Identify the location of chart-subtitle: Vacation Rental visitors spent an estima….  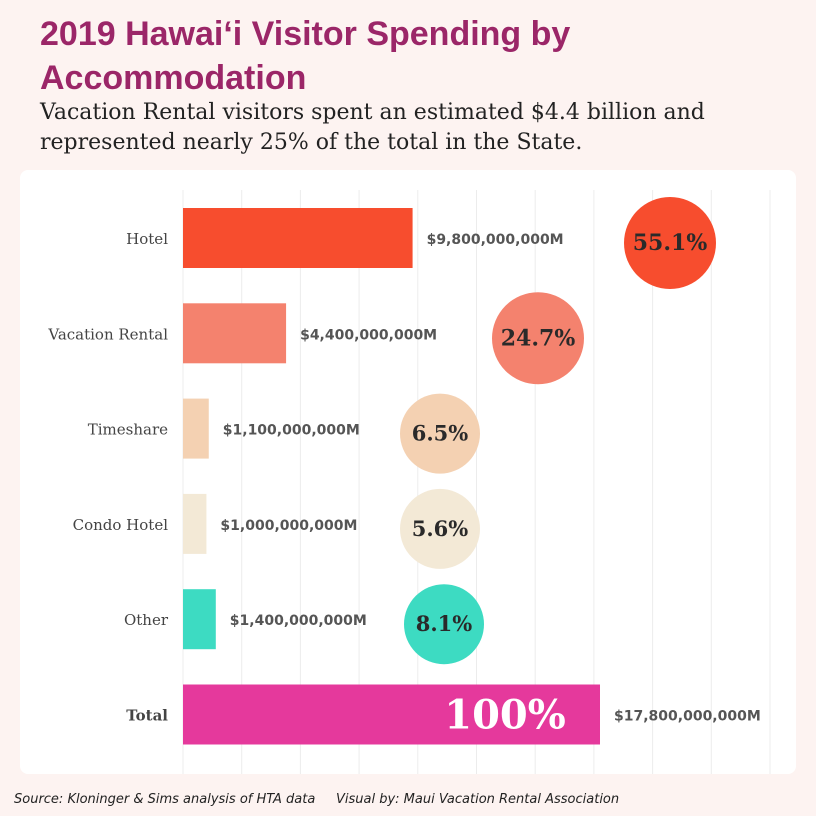
(372, 127).